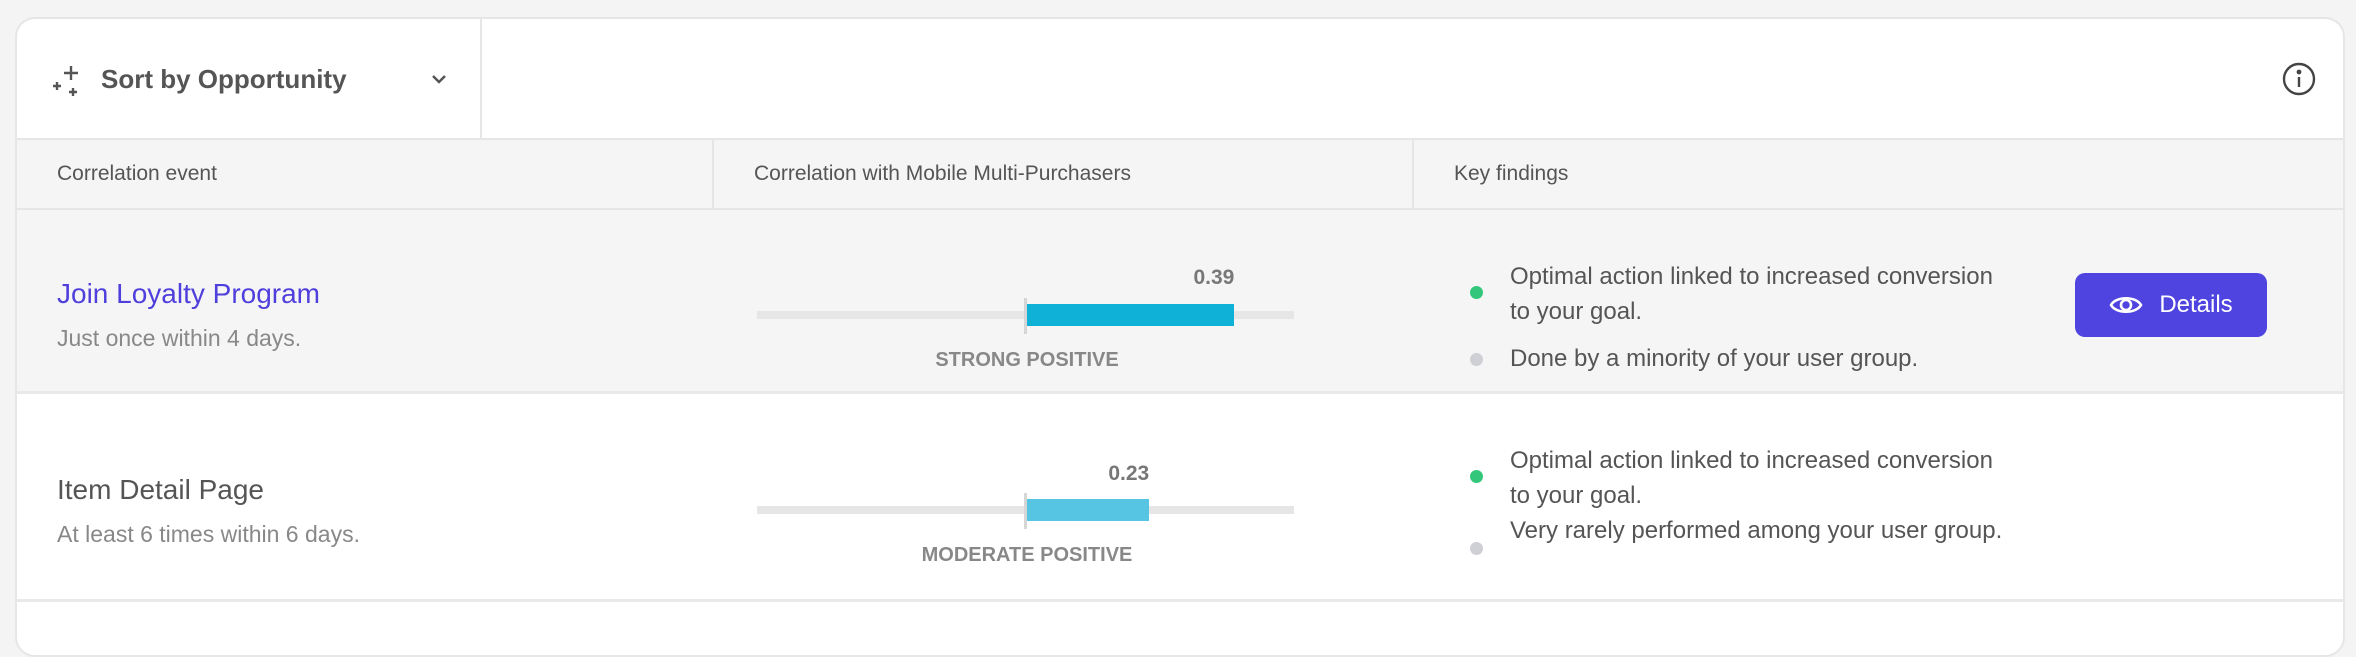 The image size is (2356, 657). Describe the element at coordinates (1214, 277) in the screenshot. I see `correlation-value: 0.39` at that location.